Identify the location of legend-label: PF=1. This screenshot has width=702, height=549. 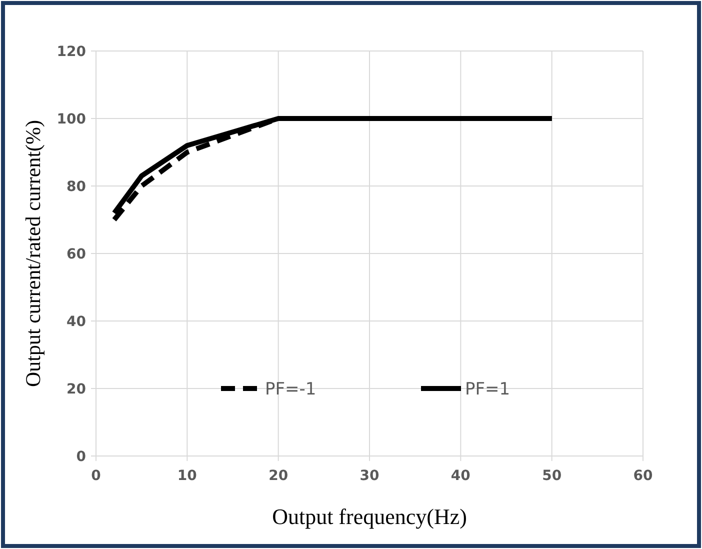
(487, 390).